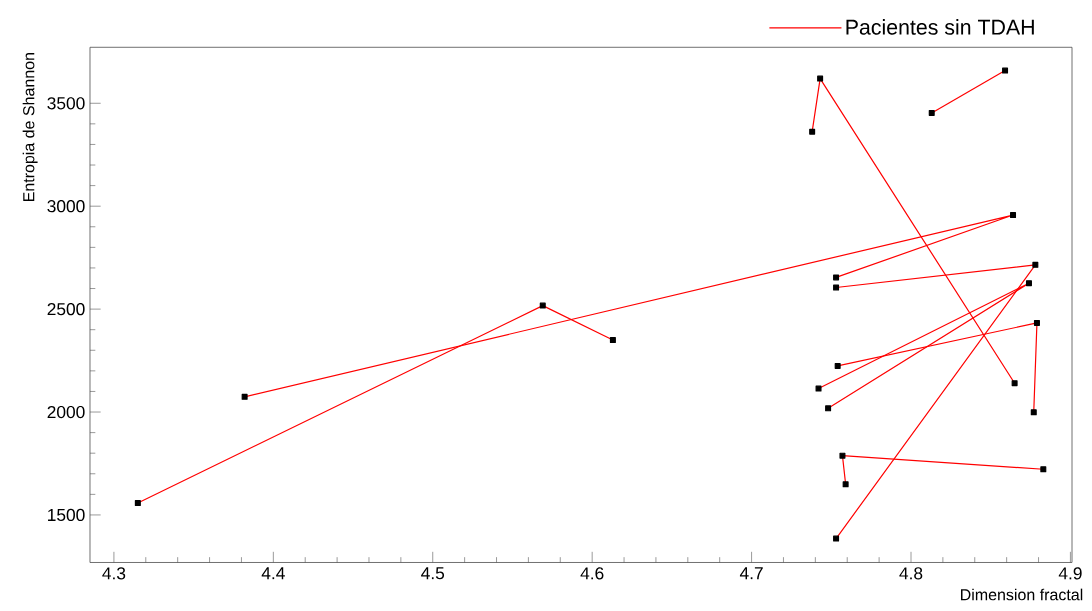 Image resolution: width=1092 pixels, height=611 pixels. What do you see at coordinates (911, 573) in the screenshot?
I see `x-tick-label: 4.8` at bounding box center [911, 573].